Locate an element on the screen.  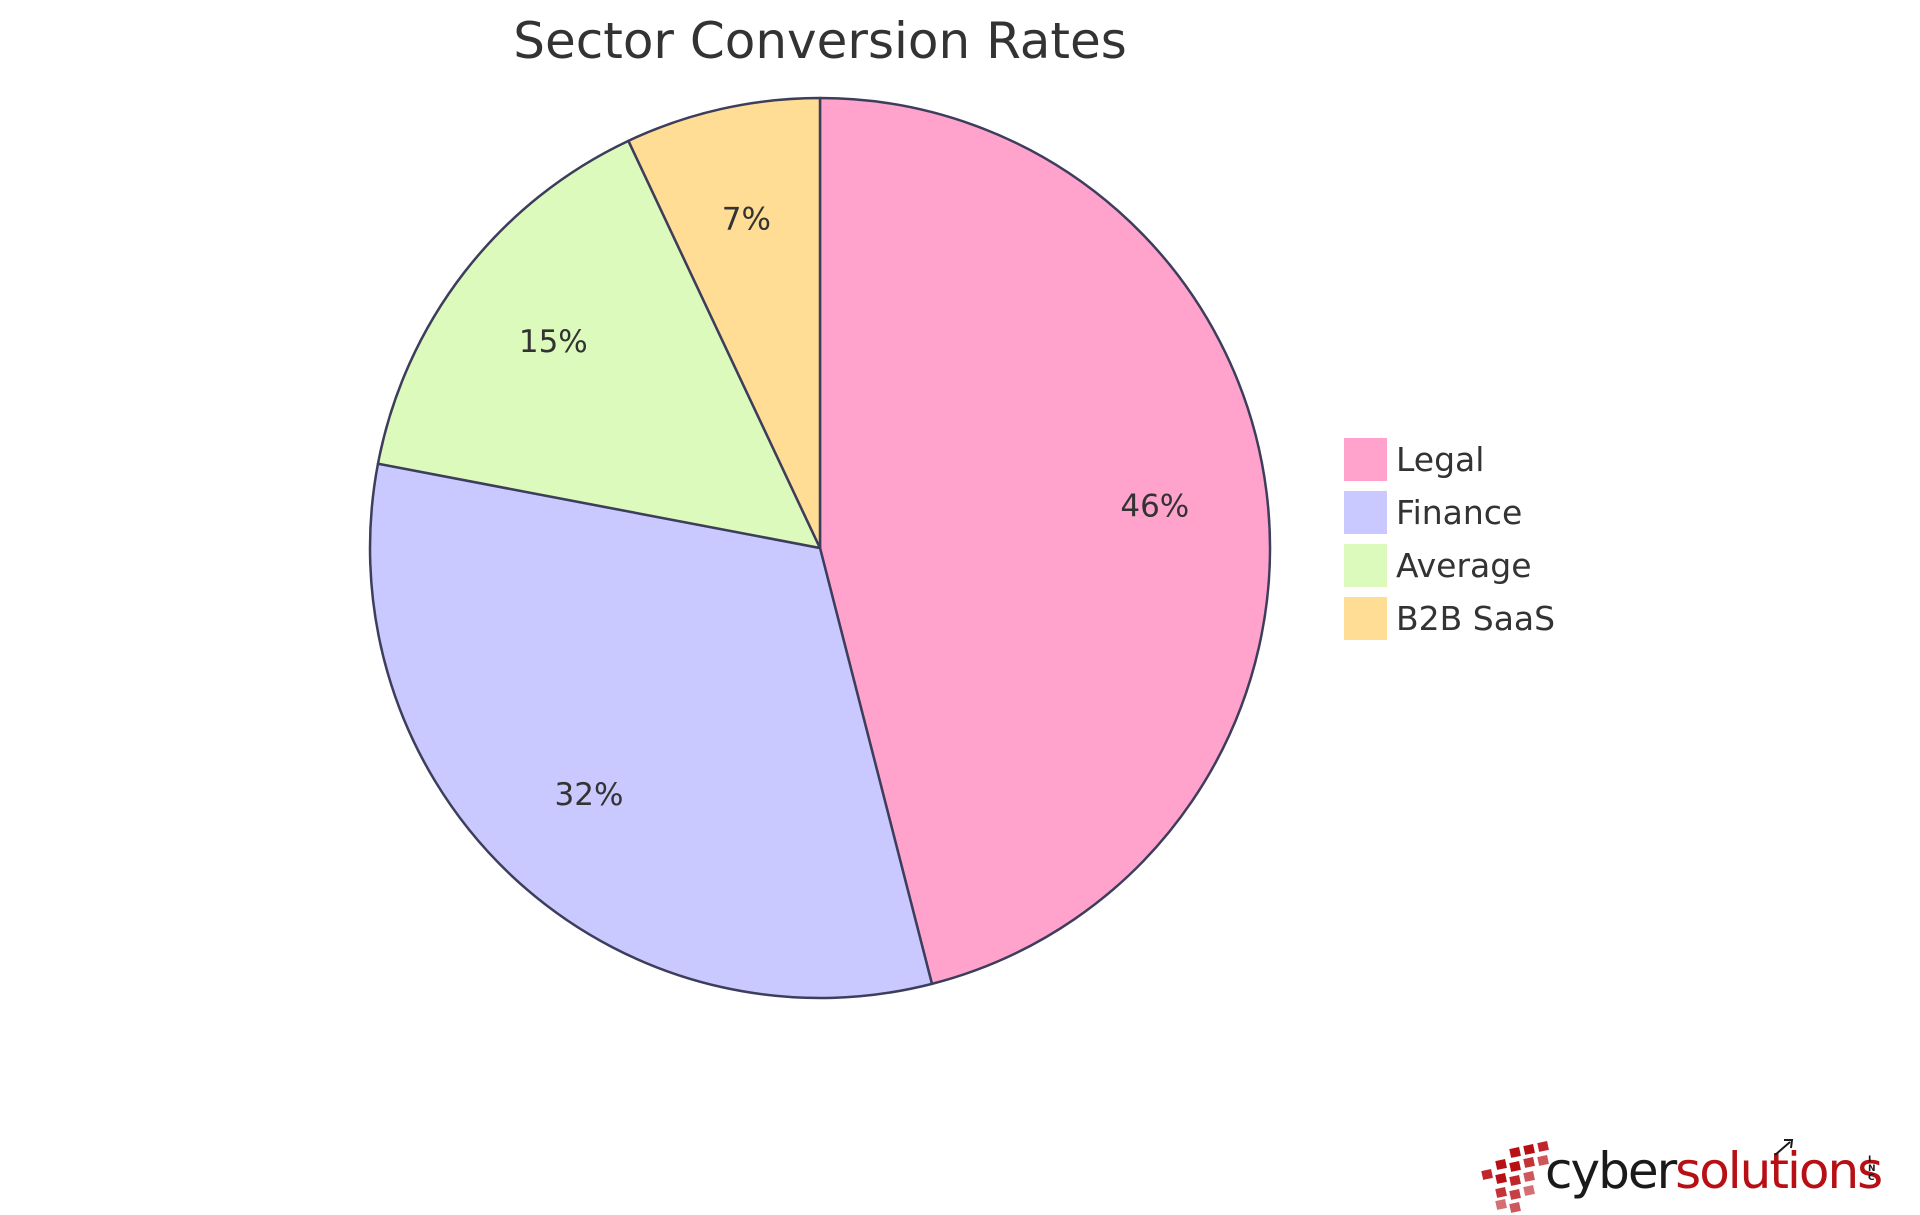
pie-slice-finance is located at coordinates (651, 731).